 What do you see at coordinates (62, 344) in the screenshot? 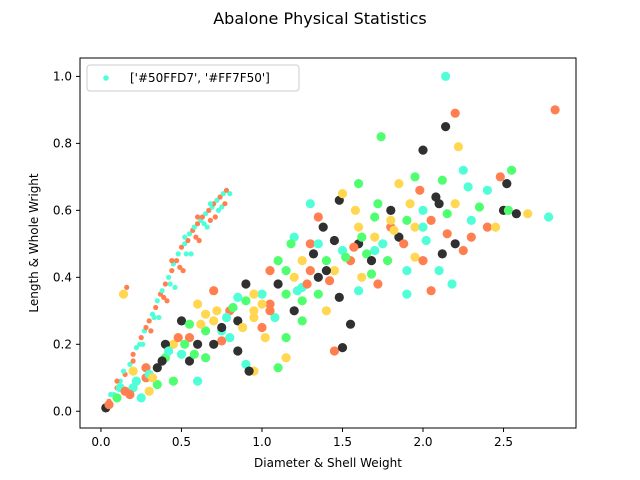
I see `y-tick-label: 0.2` at bounding box center [62, 344].